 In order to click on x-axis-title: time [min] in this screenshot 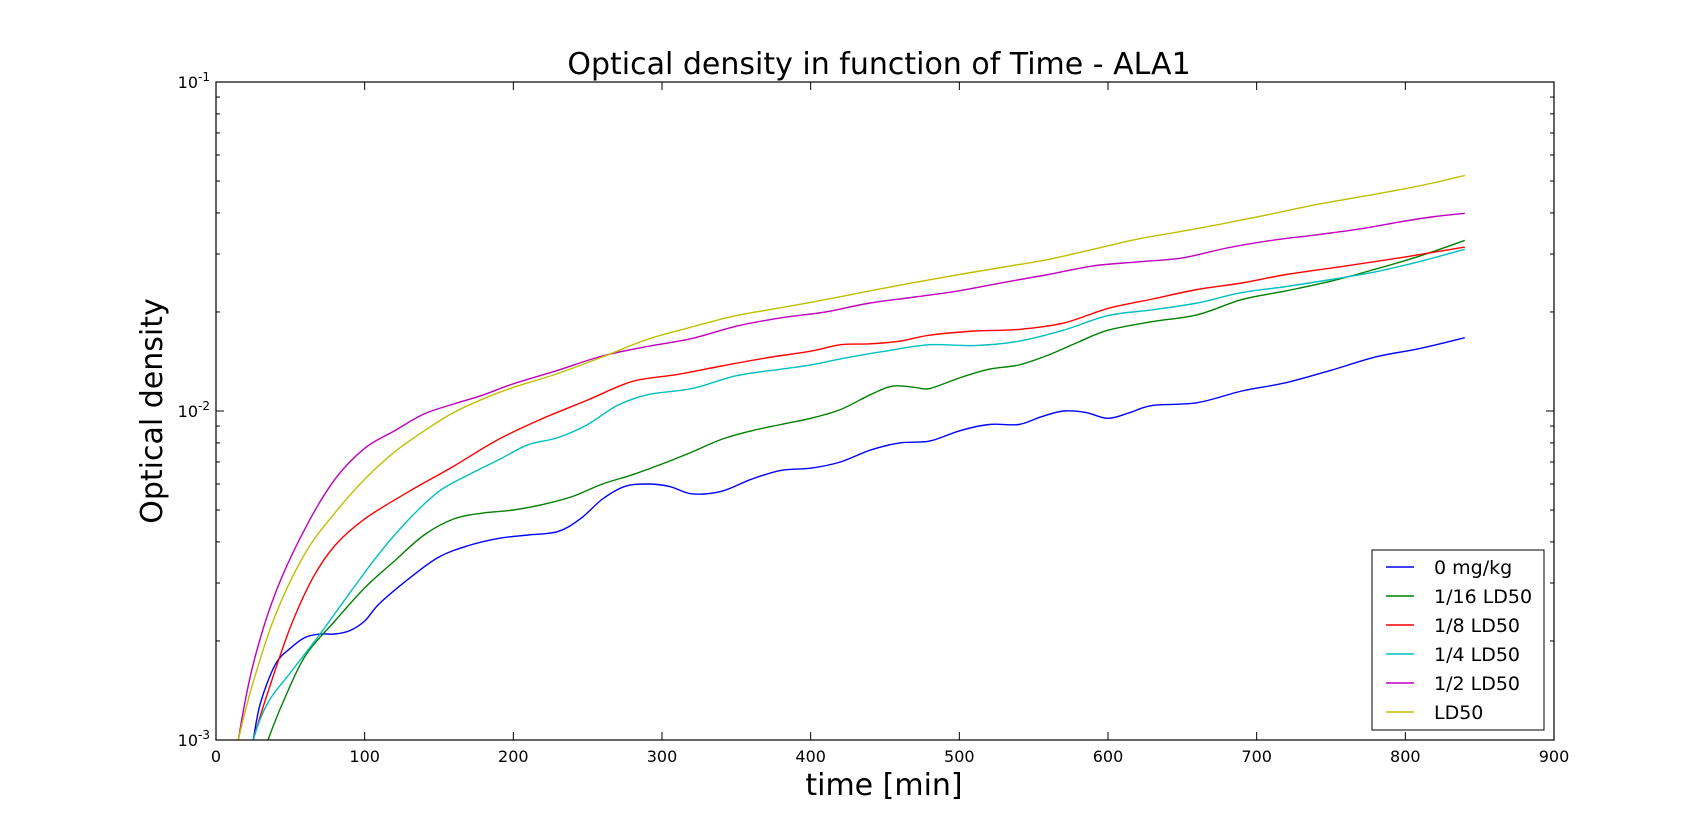, I will do `click(883, 785)`.